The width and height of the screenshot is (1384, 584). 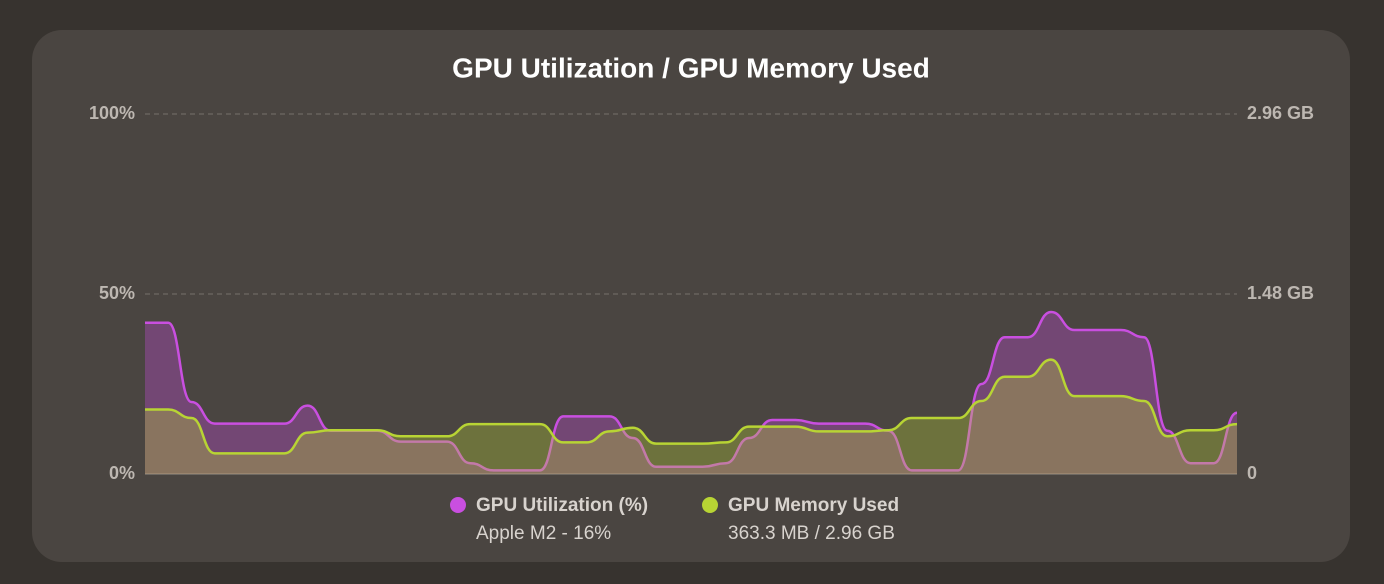 I want to click on legend-label: GPU Utilization (%), so click(x=562, y=505).